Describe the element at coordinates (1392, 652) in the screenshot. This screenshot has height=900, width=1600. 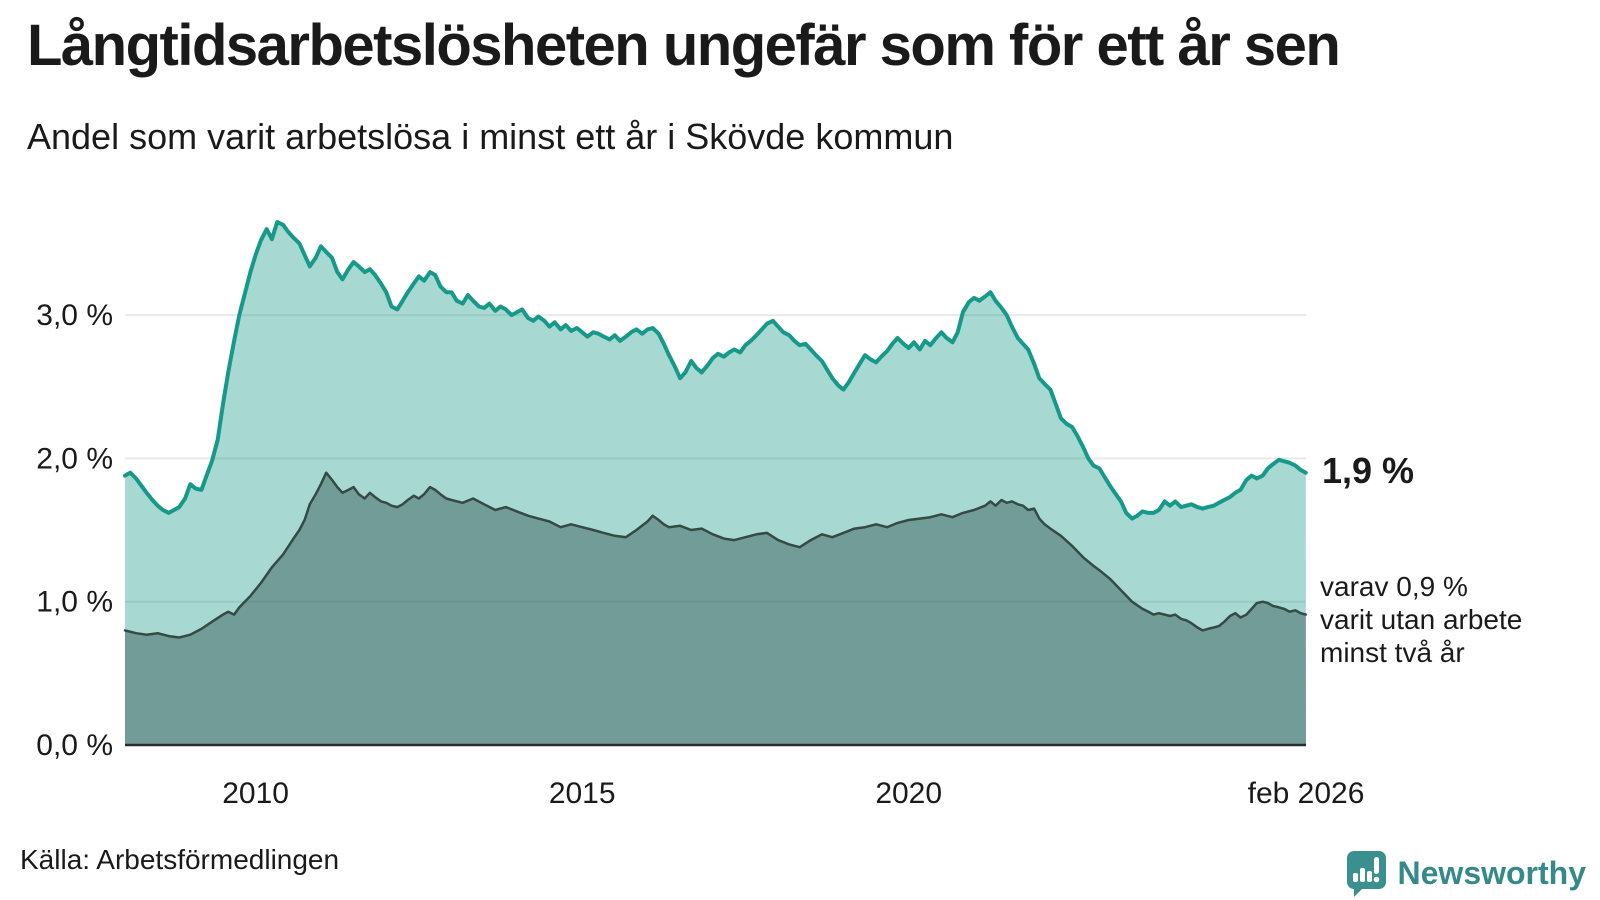
I see `annotation-line: minst två år` at that location.